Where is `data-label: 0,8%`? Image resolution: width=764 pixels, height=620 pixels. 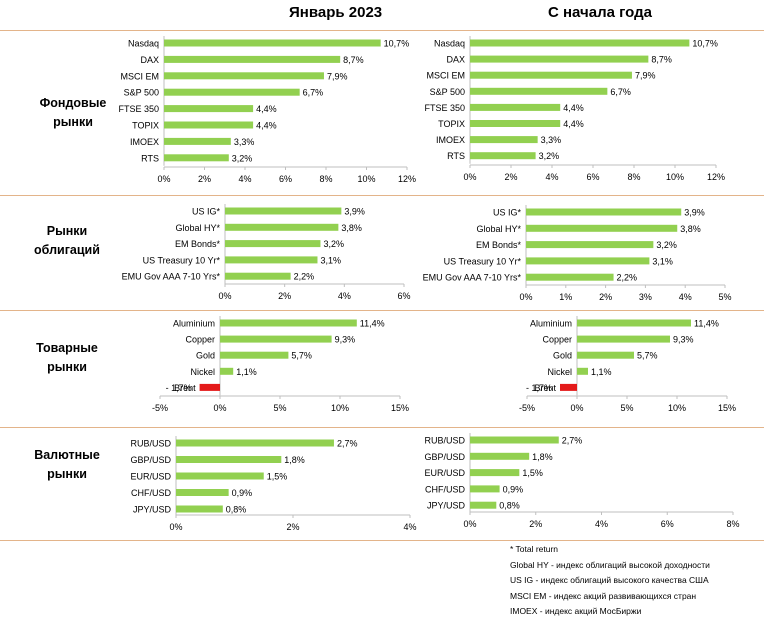 data-label: 0,8% is located at coordinates (509, 506).